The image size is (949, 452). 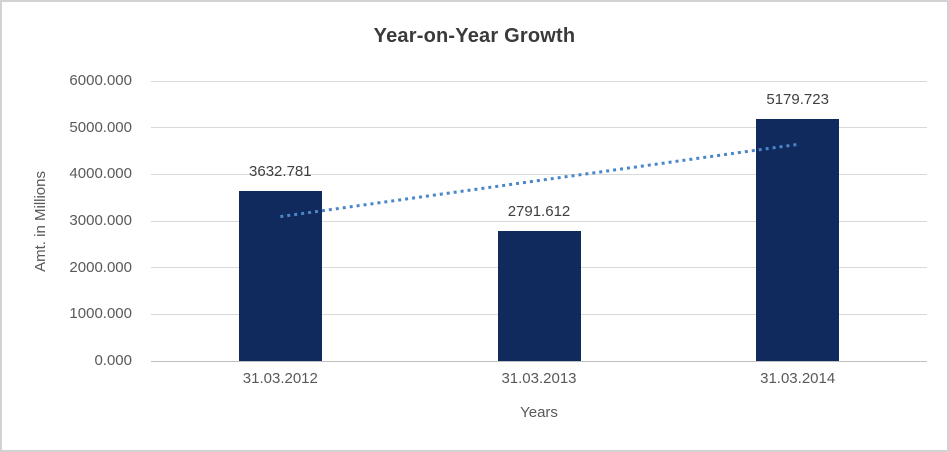 What do you see at coordinates (280, 378) in the screenshot?
I see `x-tick-label: 31.03.2012` at bounding box center [280, 378].